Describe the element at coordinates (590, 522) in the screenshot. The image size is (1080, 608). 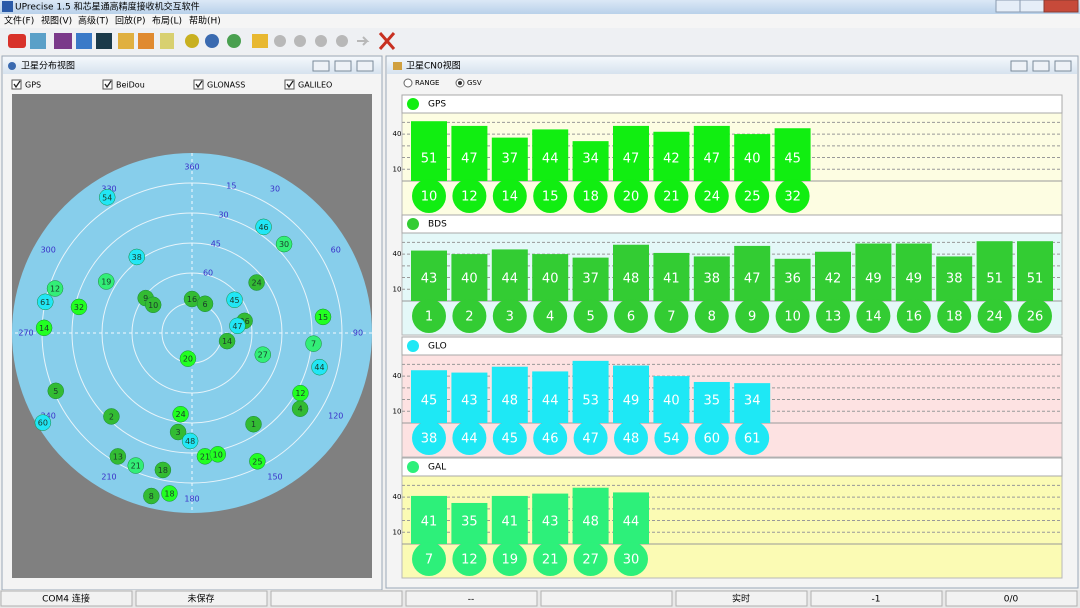
I see `cn0-value: 48` at that location.